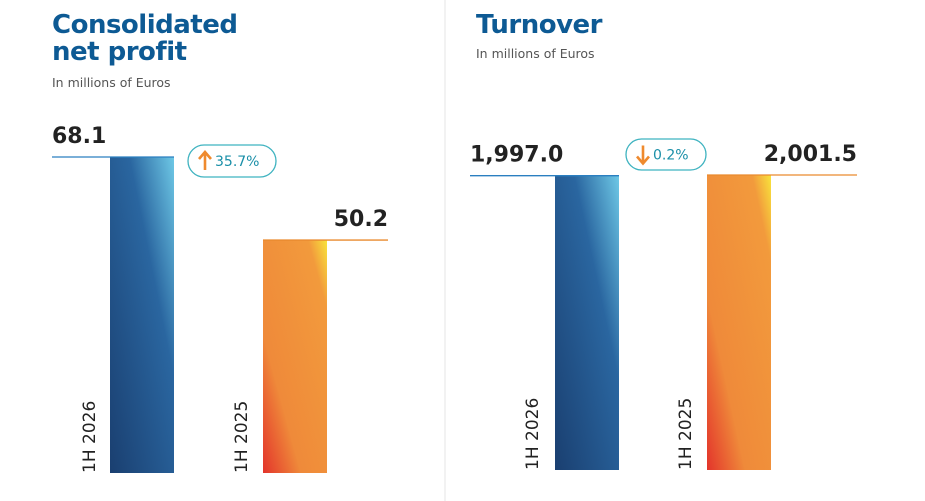 The height and width of the screenshot is (501, 925). What do you see at coordinates (361, 219) in the screenshot?
I see `value-label: 50.2` at bounding box center [361, 219].